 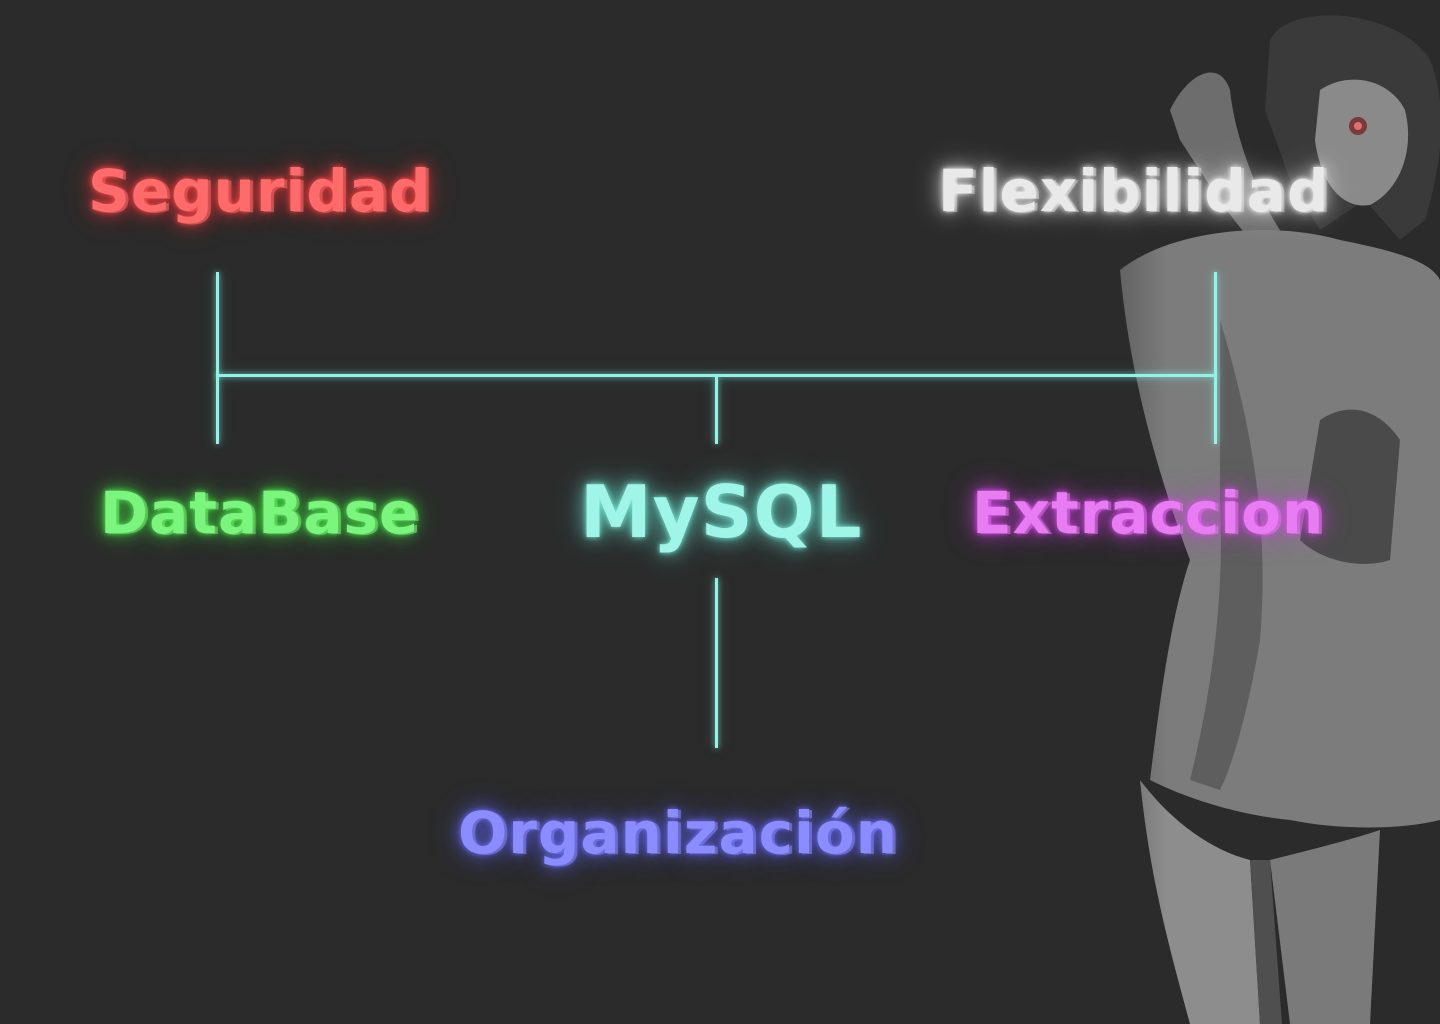 I want to click on node-organizacion: Organización, so click(x=678, y=833).